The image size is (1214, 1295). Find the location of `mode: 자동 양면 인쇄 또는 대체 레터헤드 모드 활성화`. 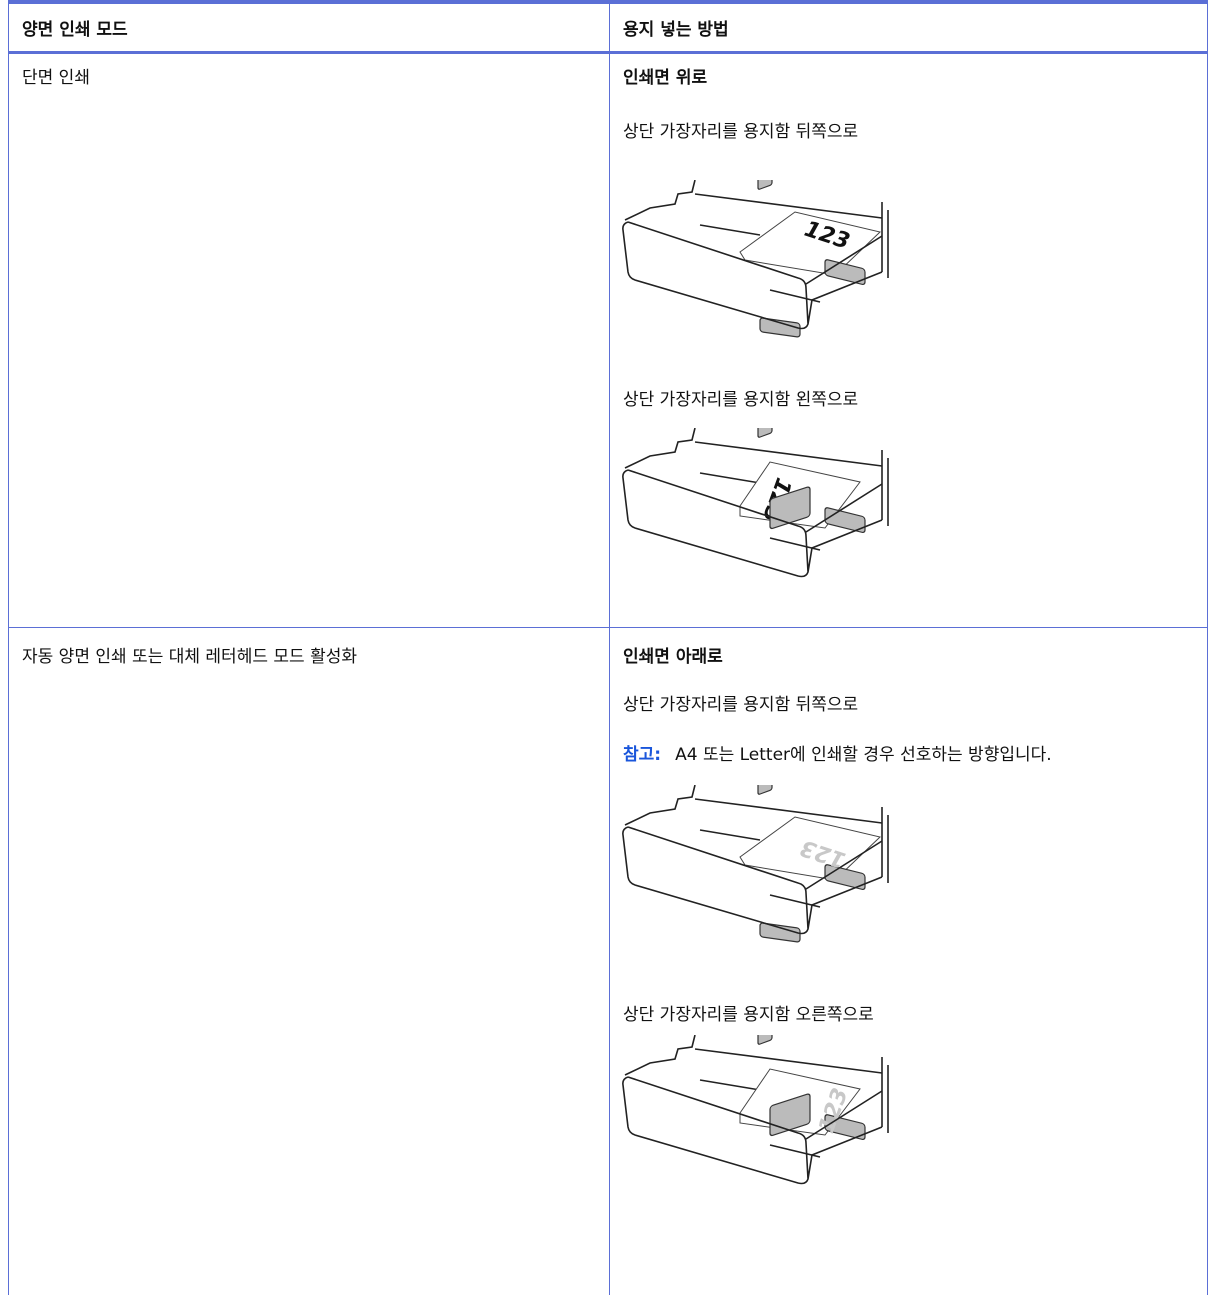

mode: 자동 양면 인쇄 또는 대체 레터헤드 모드 활성화 is located at coordinates (189, 657).